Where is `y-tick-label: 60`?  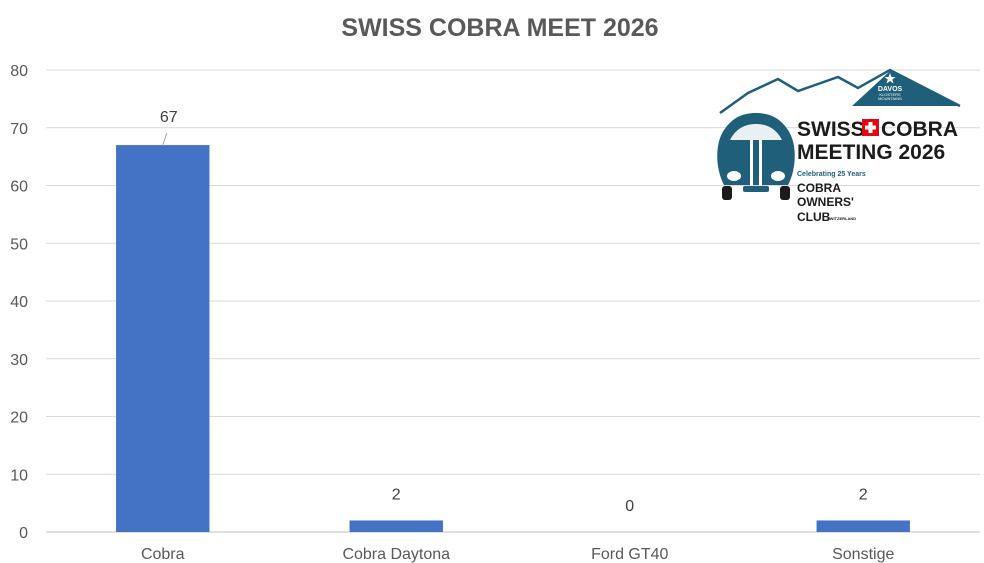
y-tick-label: 60 is located at coordinates (19, 187).